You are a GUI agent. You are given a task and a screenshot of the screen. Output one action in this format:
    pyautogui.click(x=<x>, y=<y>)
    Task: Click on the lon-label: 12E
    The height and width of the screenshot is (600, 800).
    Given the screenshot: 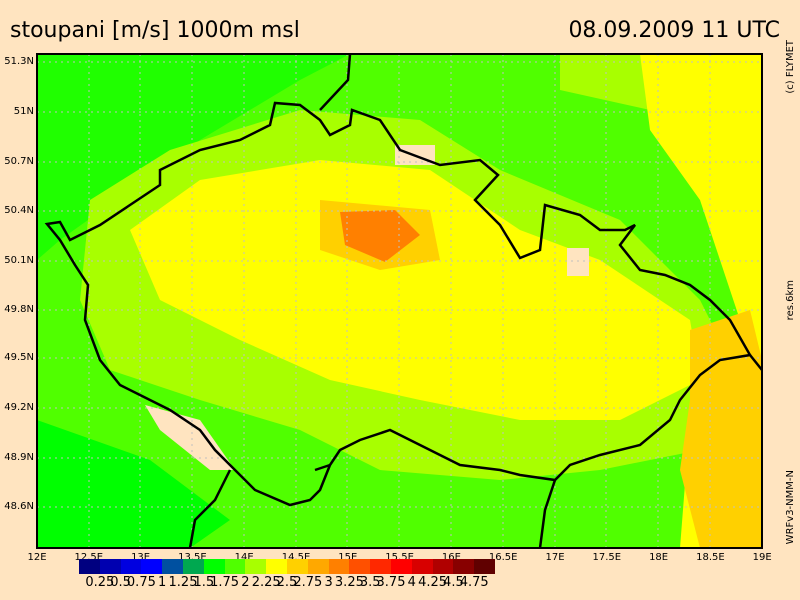 What is the action you would take?
    pyautogui.click(x=37, y=557)
    